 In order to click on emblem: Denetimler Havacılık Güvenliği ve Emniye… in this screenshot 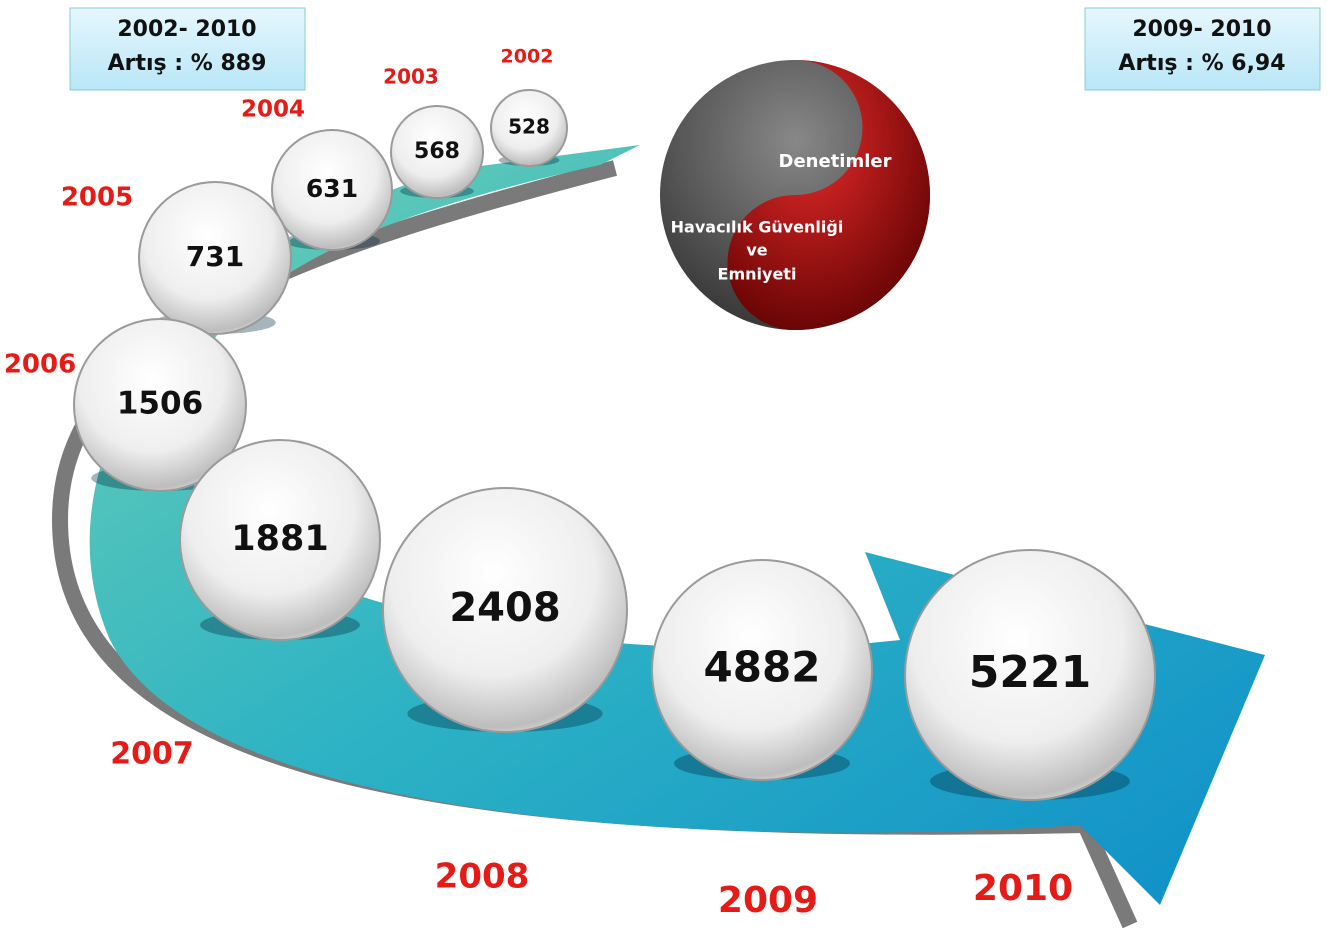, I will do `click(795, 195)`.